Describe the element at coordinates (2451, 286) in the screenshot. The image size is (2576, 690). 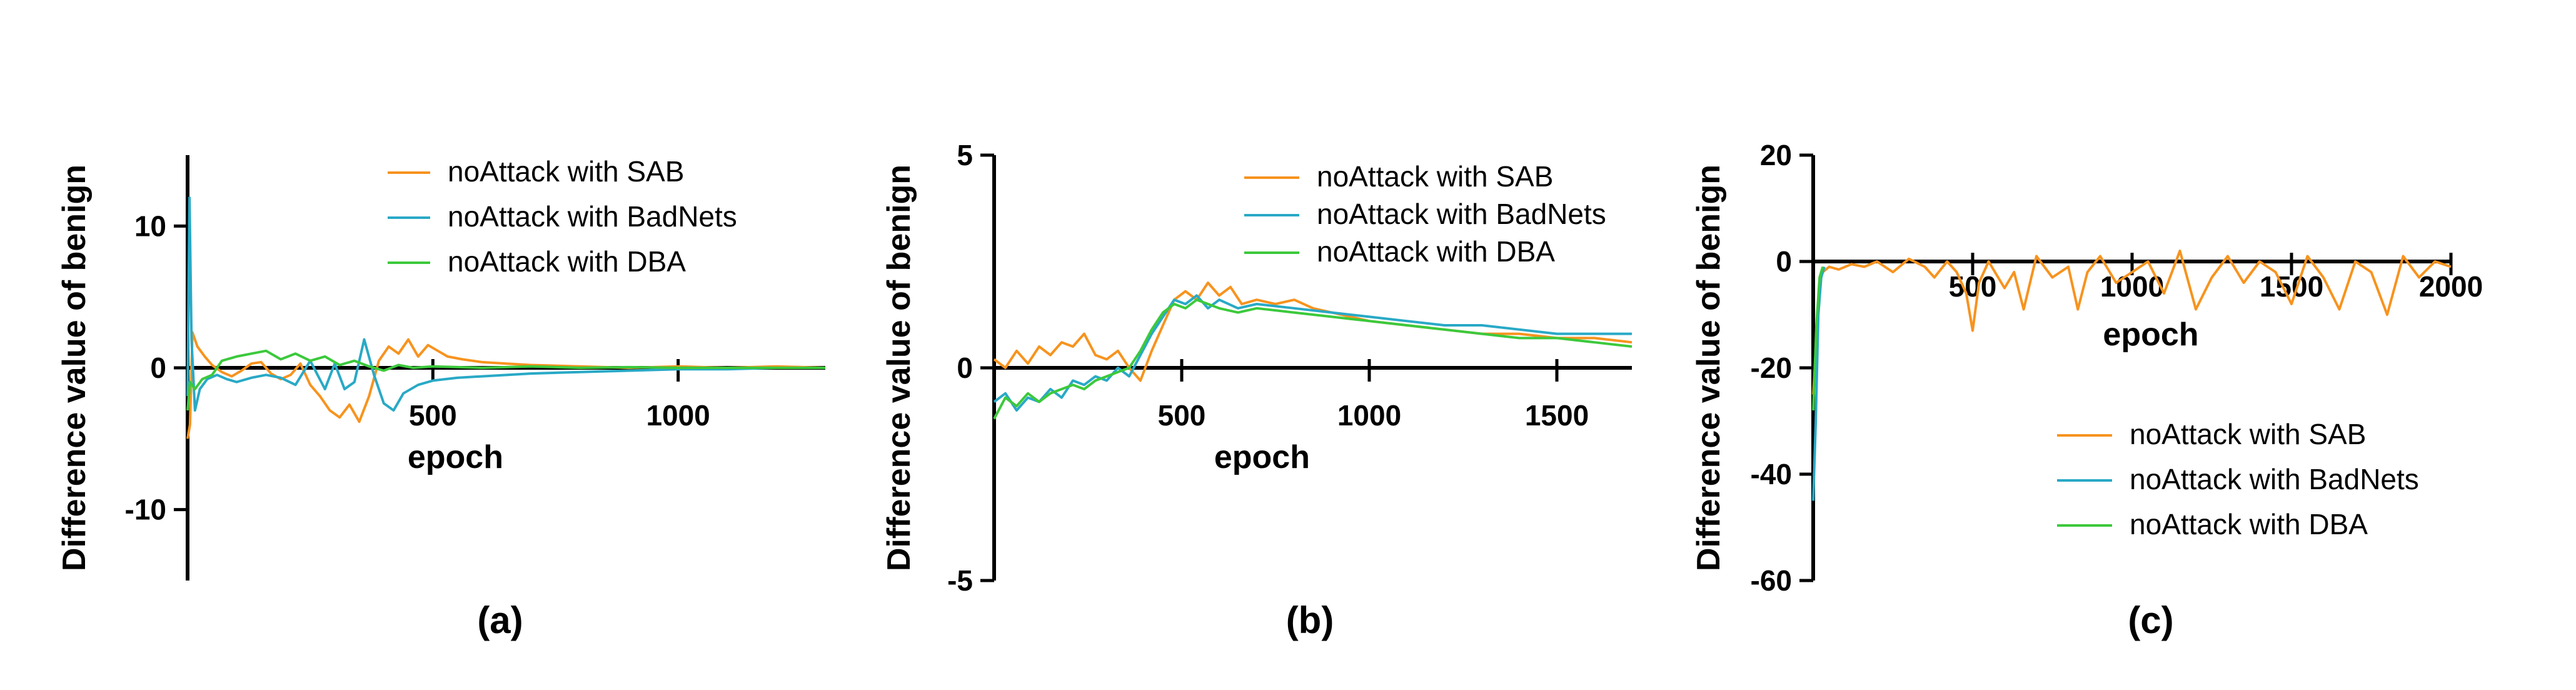
I see `x-tick-label: 2000` at that location.